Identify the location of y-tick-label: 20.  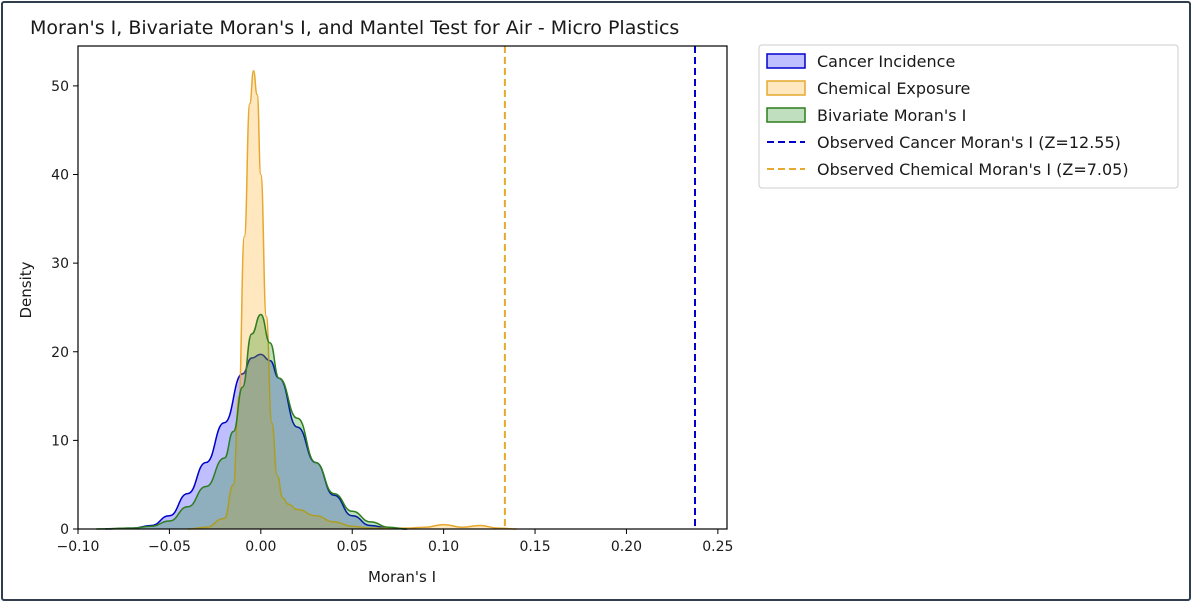
(60, 353).